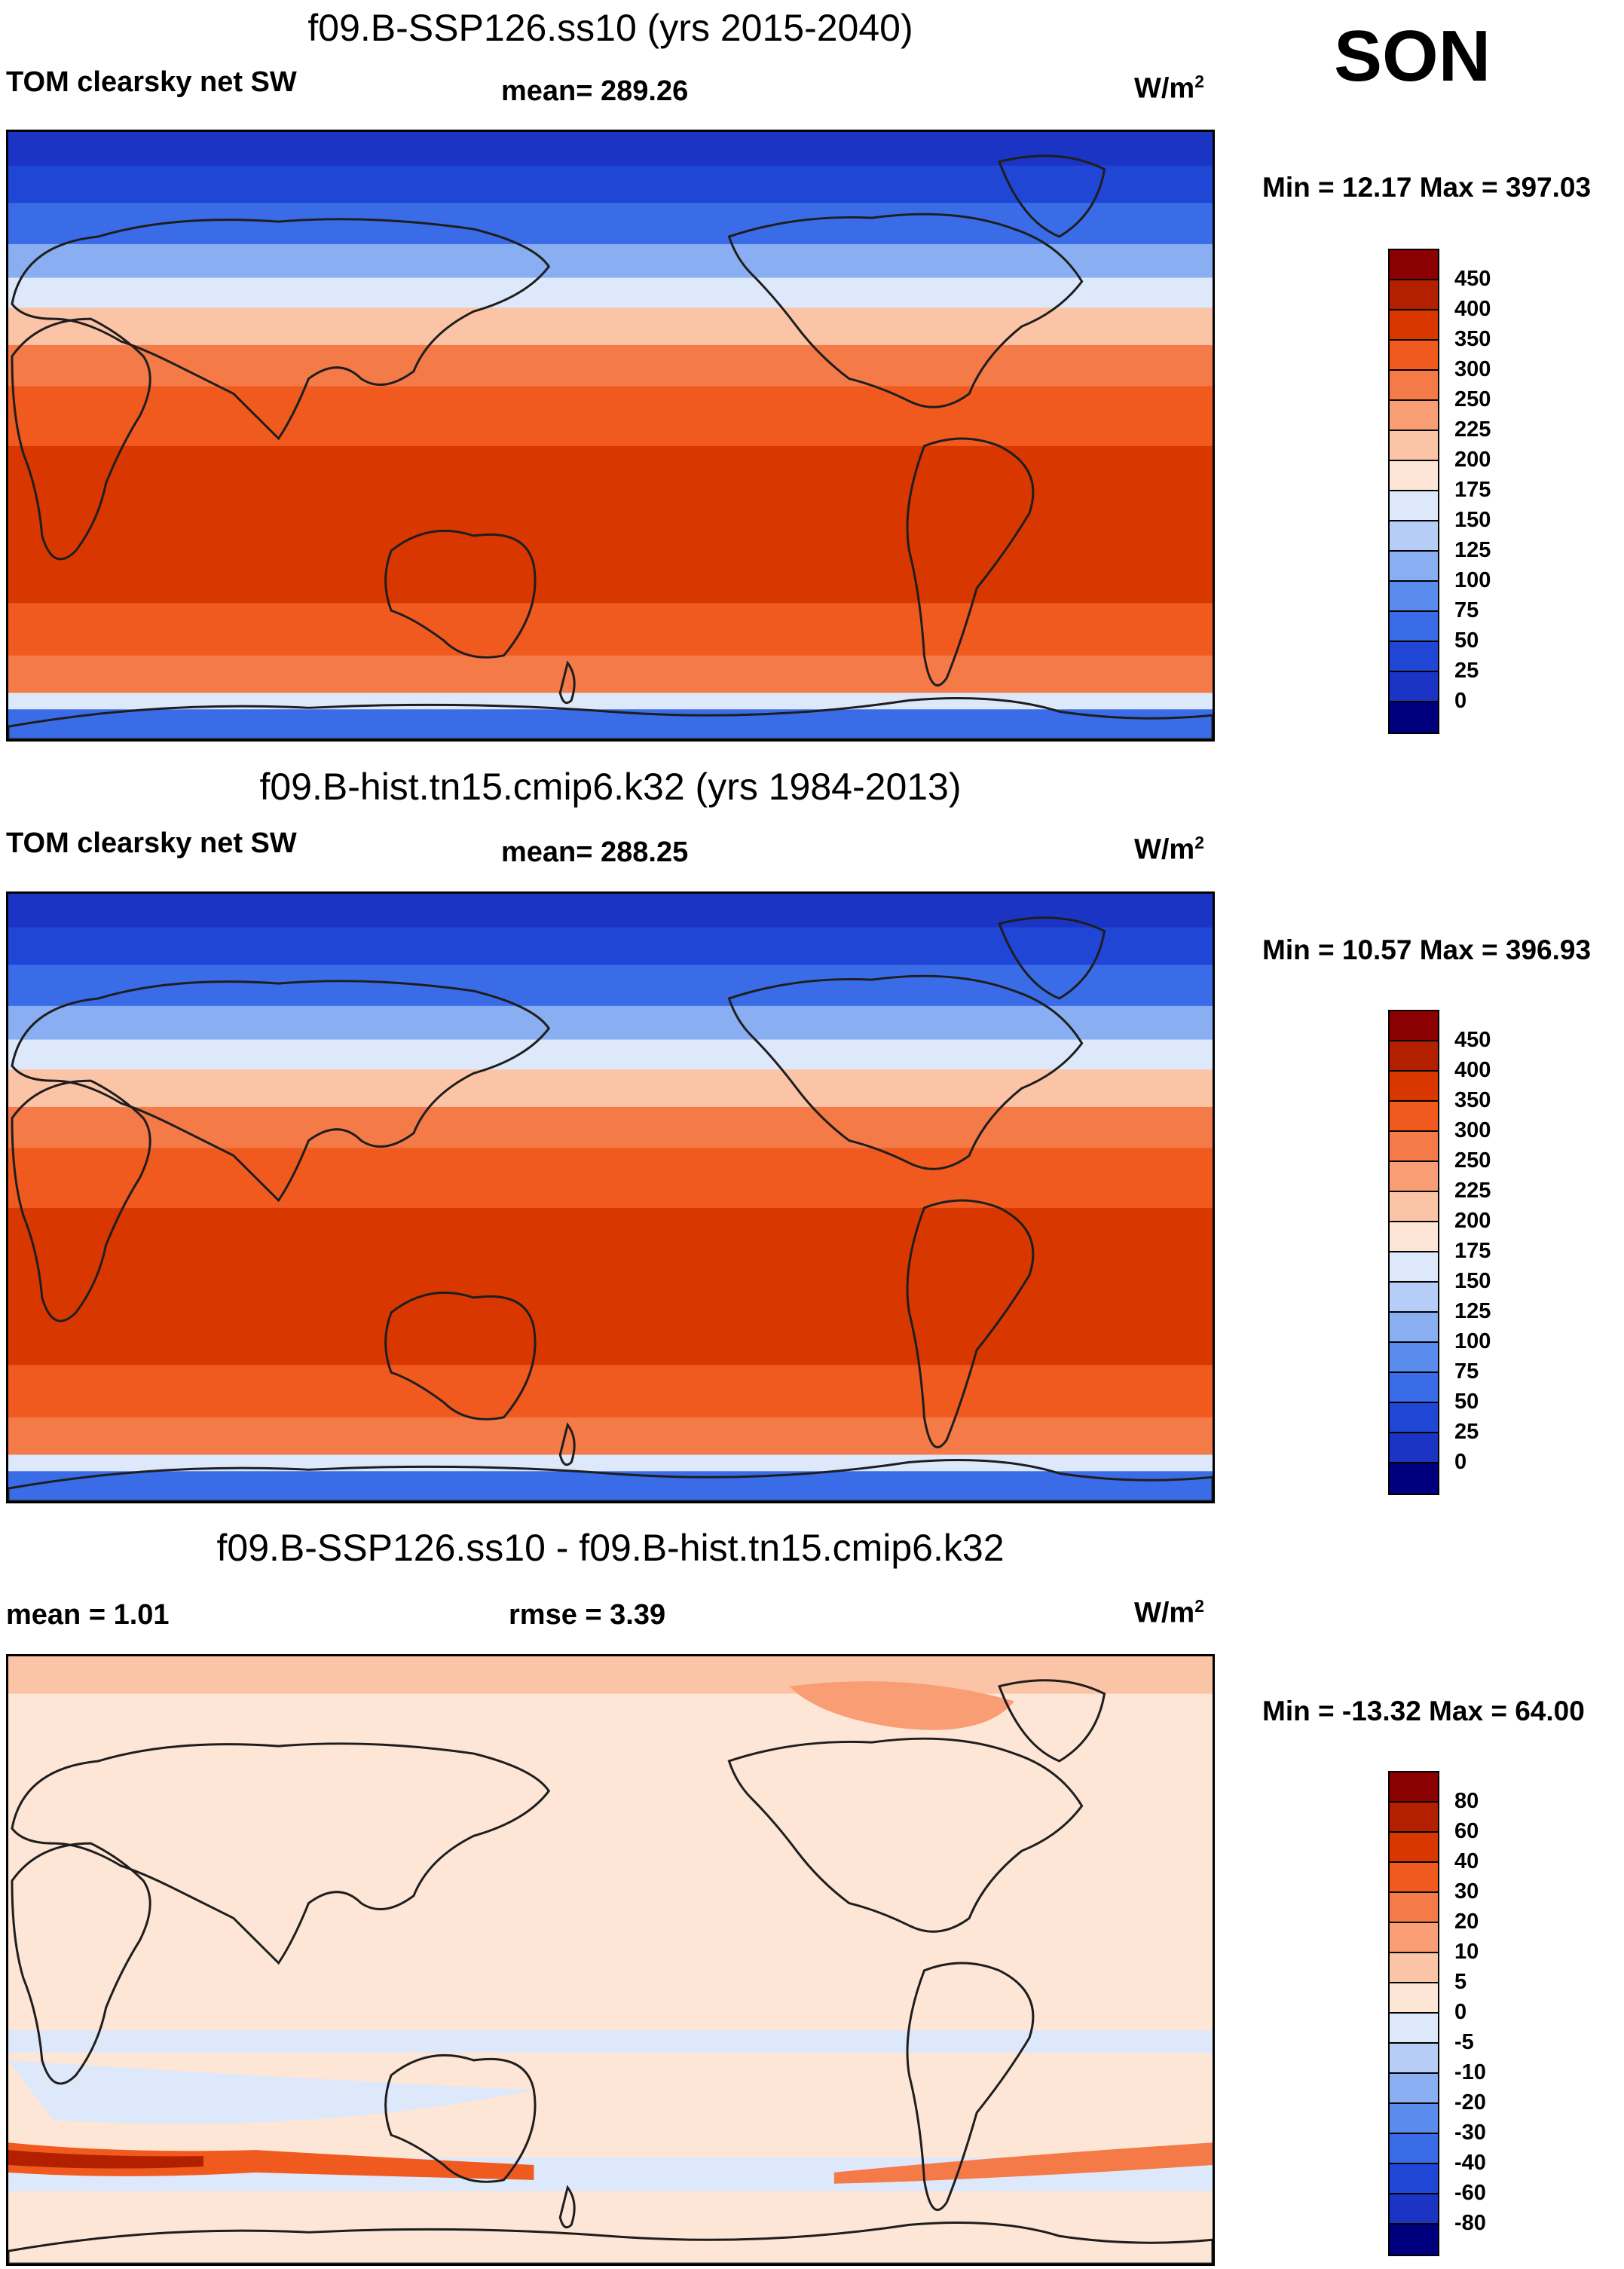 This screenshot has height=2269, width=1624. What do you see at coordinates (1023, 2163) in the screenshot?
I see `panel3-southern-anomaly-east` at bounding box center [1023, 2163].